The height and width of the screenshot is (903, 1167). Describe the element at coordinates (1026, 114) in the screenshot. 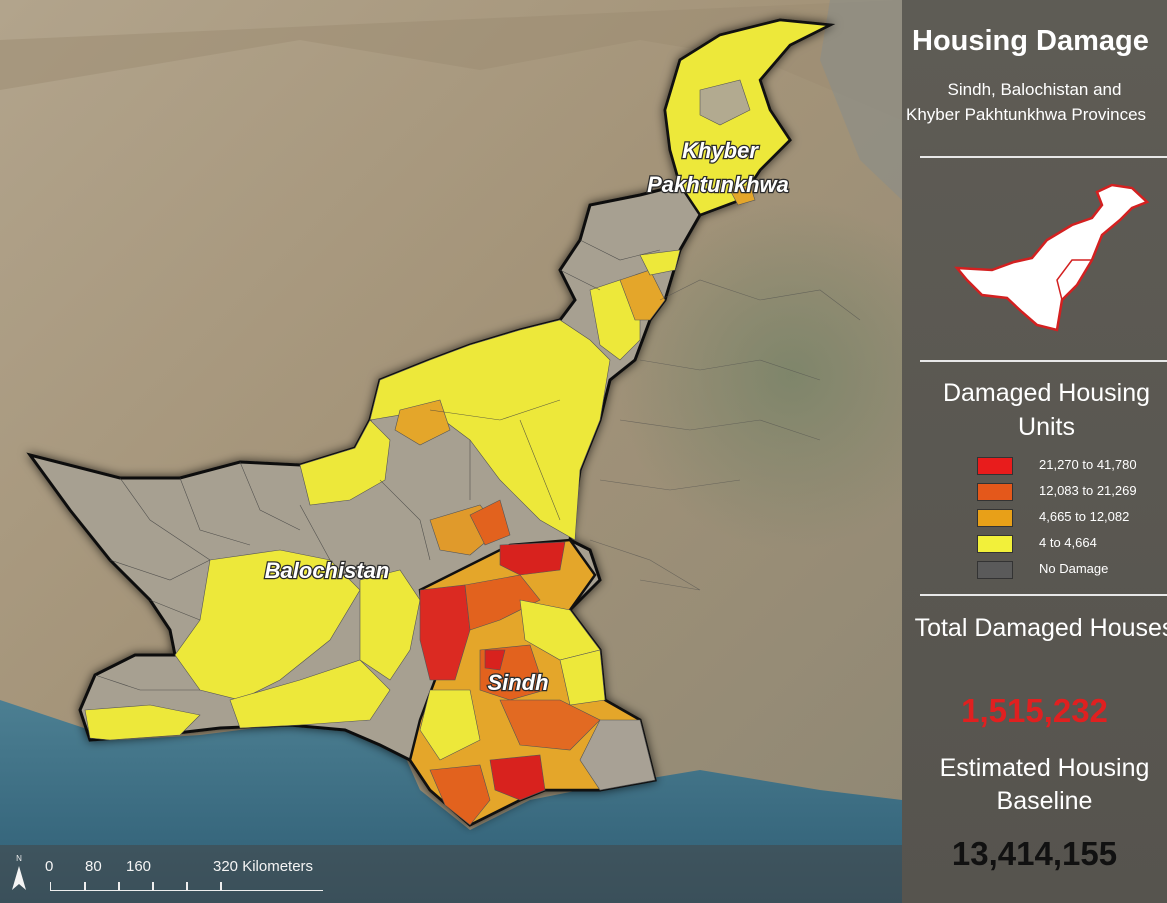

I see `panel-subtitle-line2: Khyber Pakhtunkhwa Provinces` at that location.